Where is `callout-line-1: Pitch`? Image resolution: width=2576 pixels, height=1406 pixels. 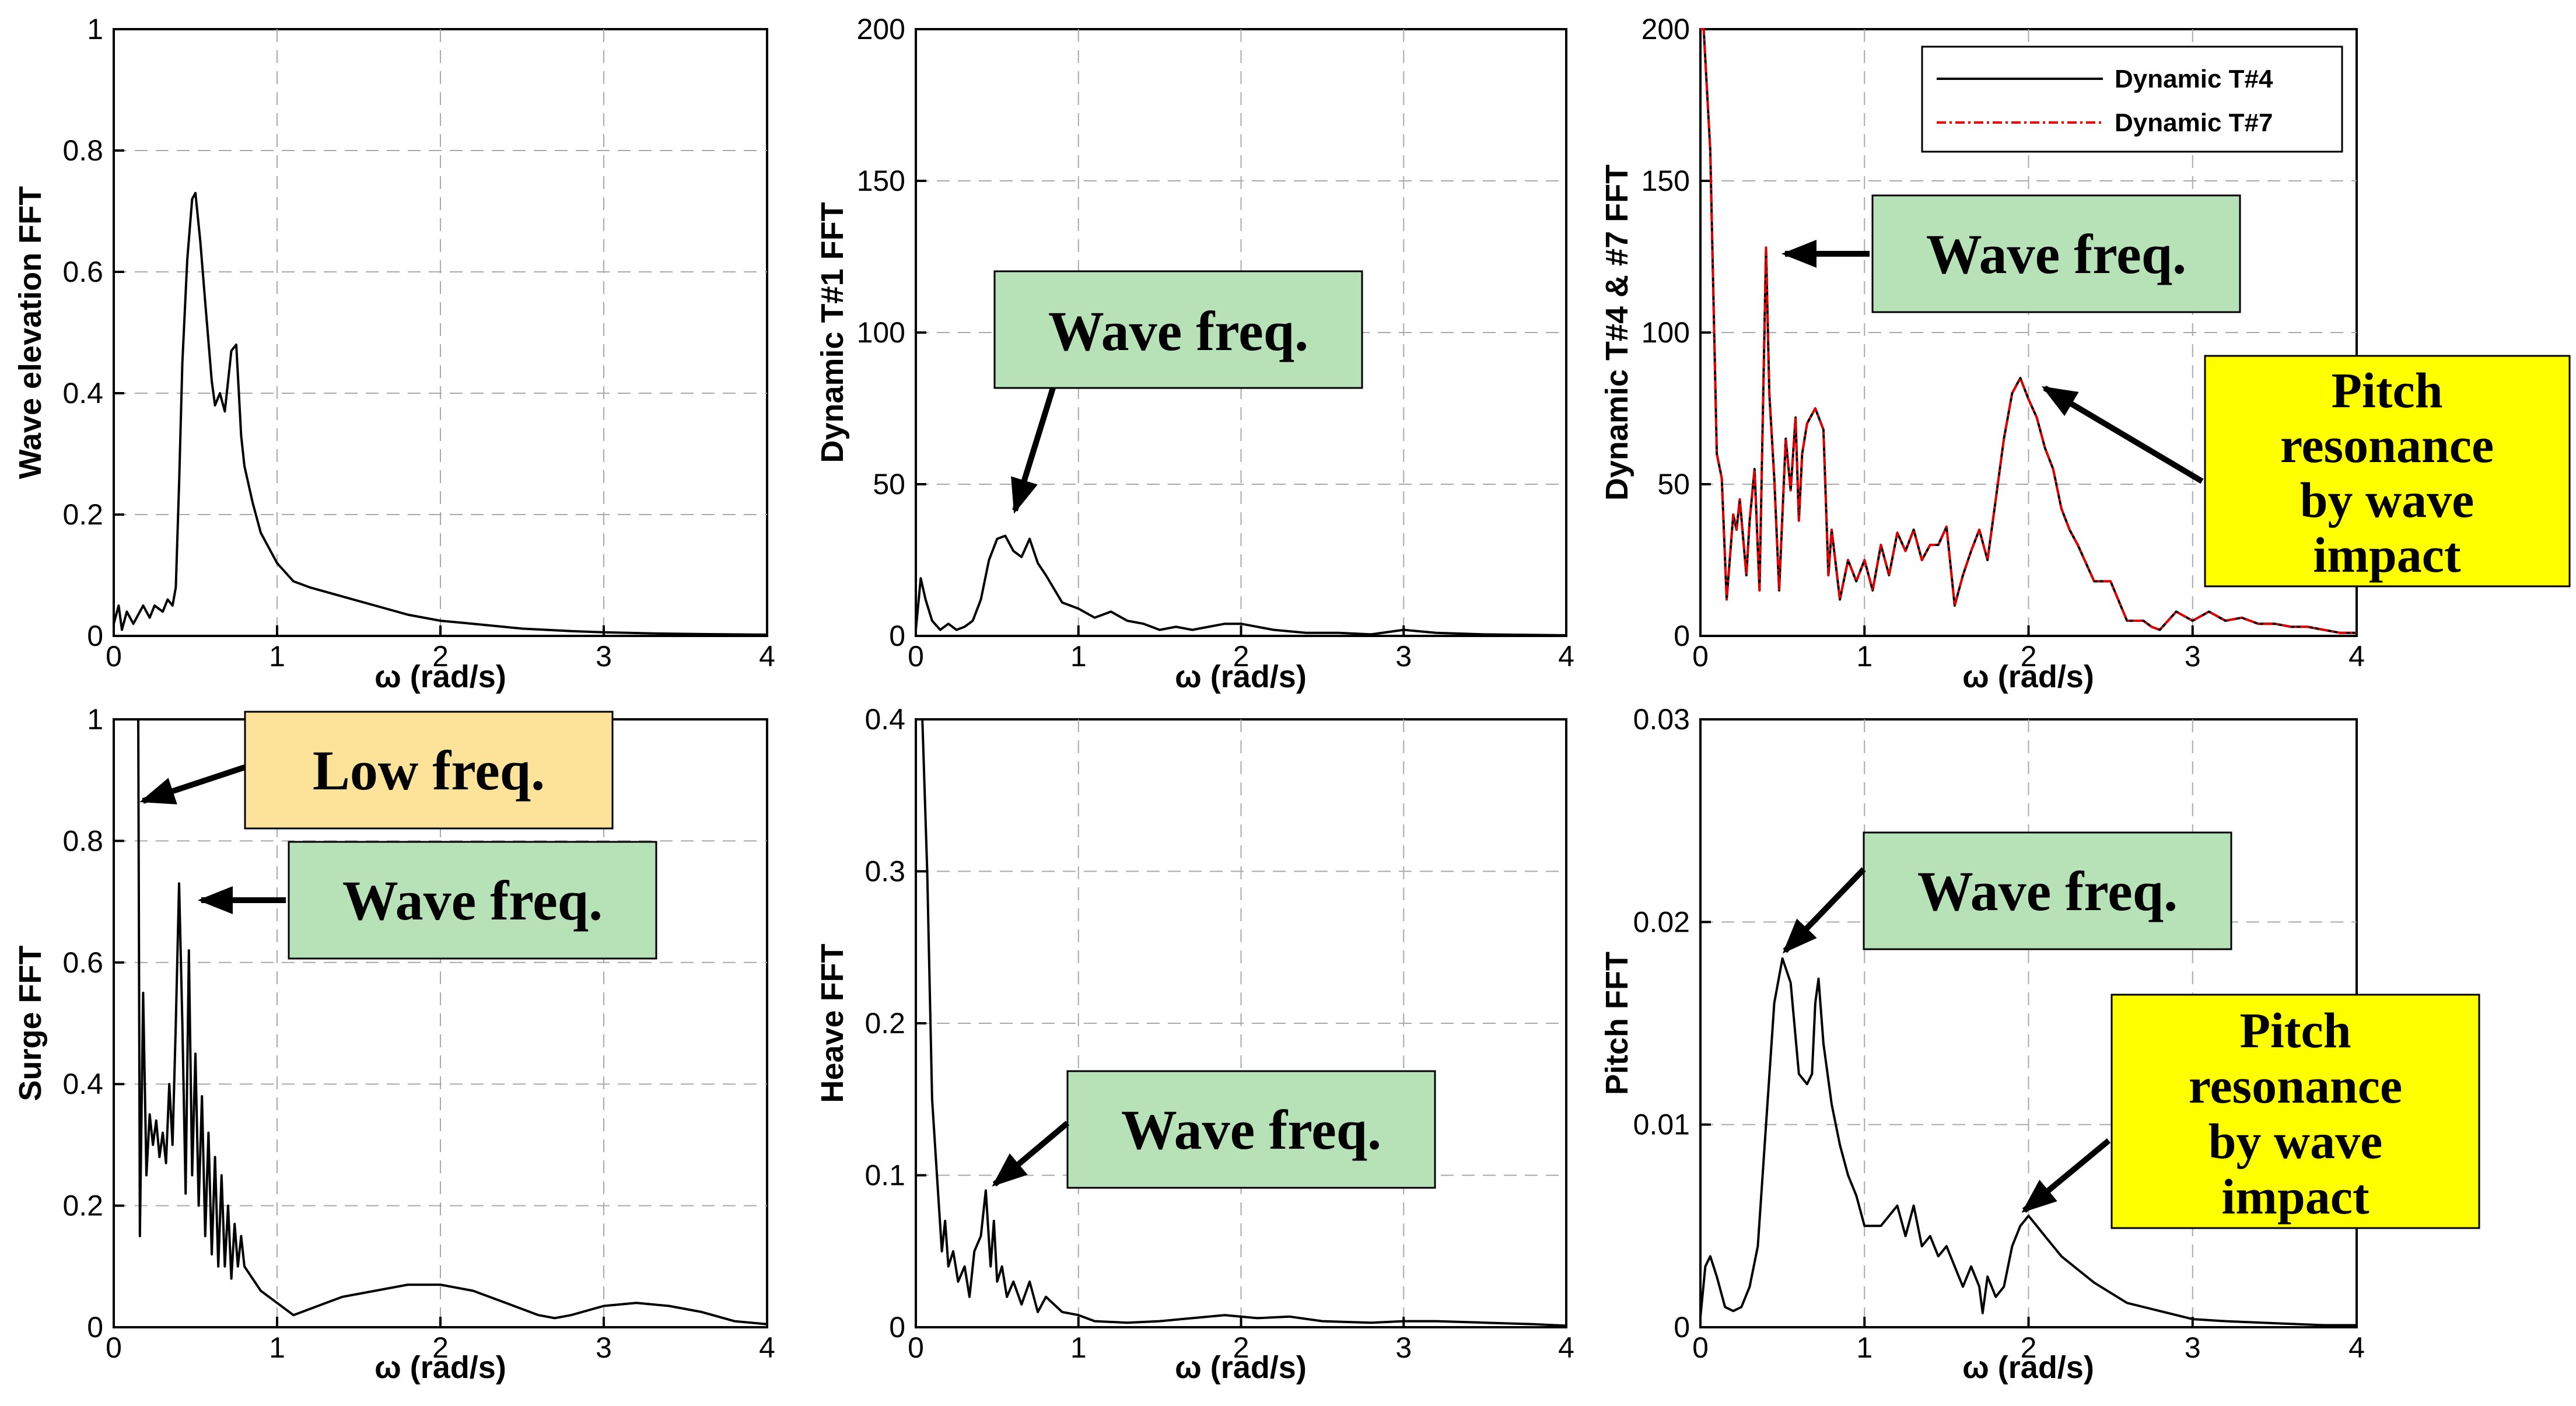 callout-line-1: Pitch is located at coordinates (2295, 1030).